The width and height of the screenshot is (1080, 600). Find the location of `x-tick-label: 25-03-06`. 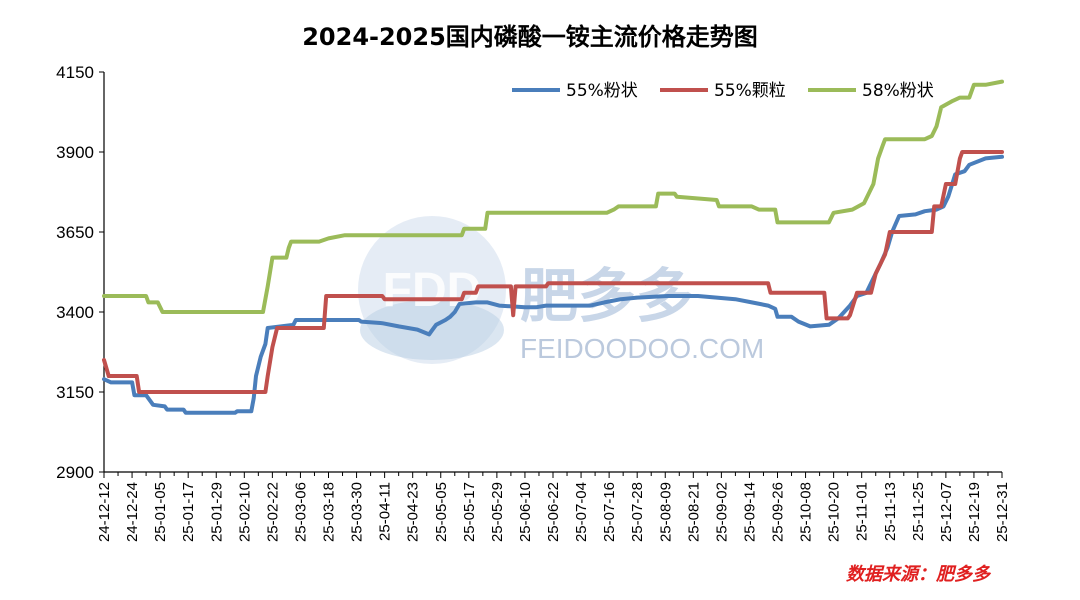

x-tick-label: 25-03-06 is located at coordinates (300, 512).